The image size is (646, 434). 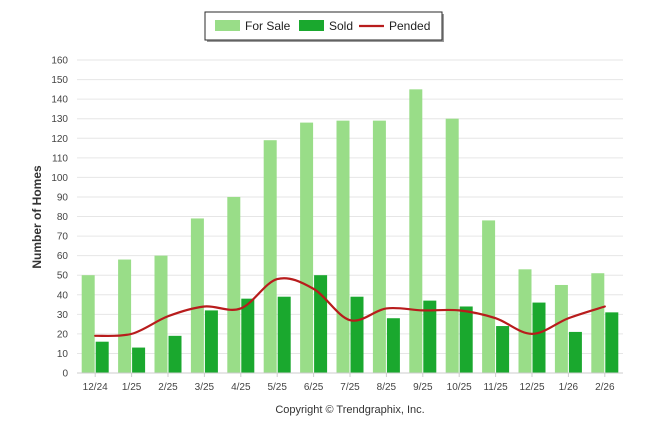 What do you see at coordinates (168, 387) in the screenshot?
I see `x-tick-label: 2/25` at bounding box center [168, 387].